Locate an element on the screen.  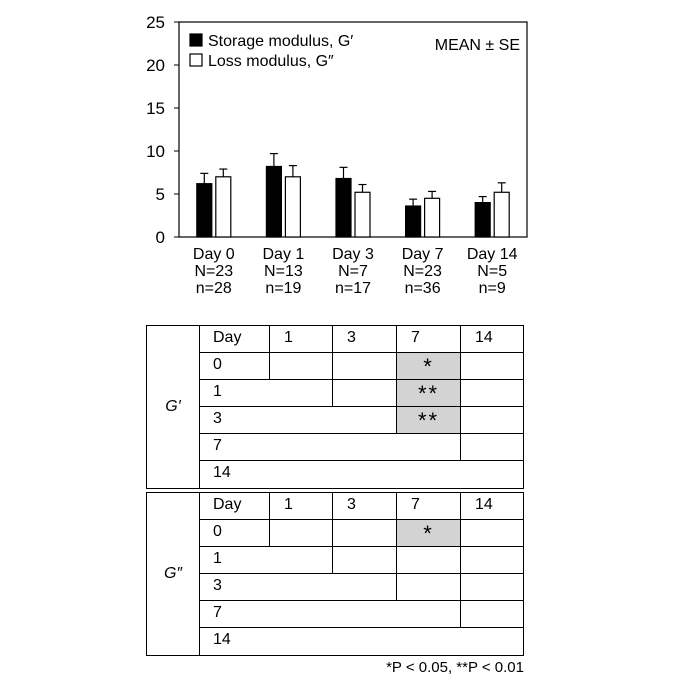
x-category-label: Day 1 is located at coordinates (284, 254).